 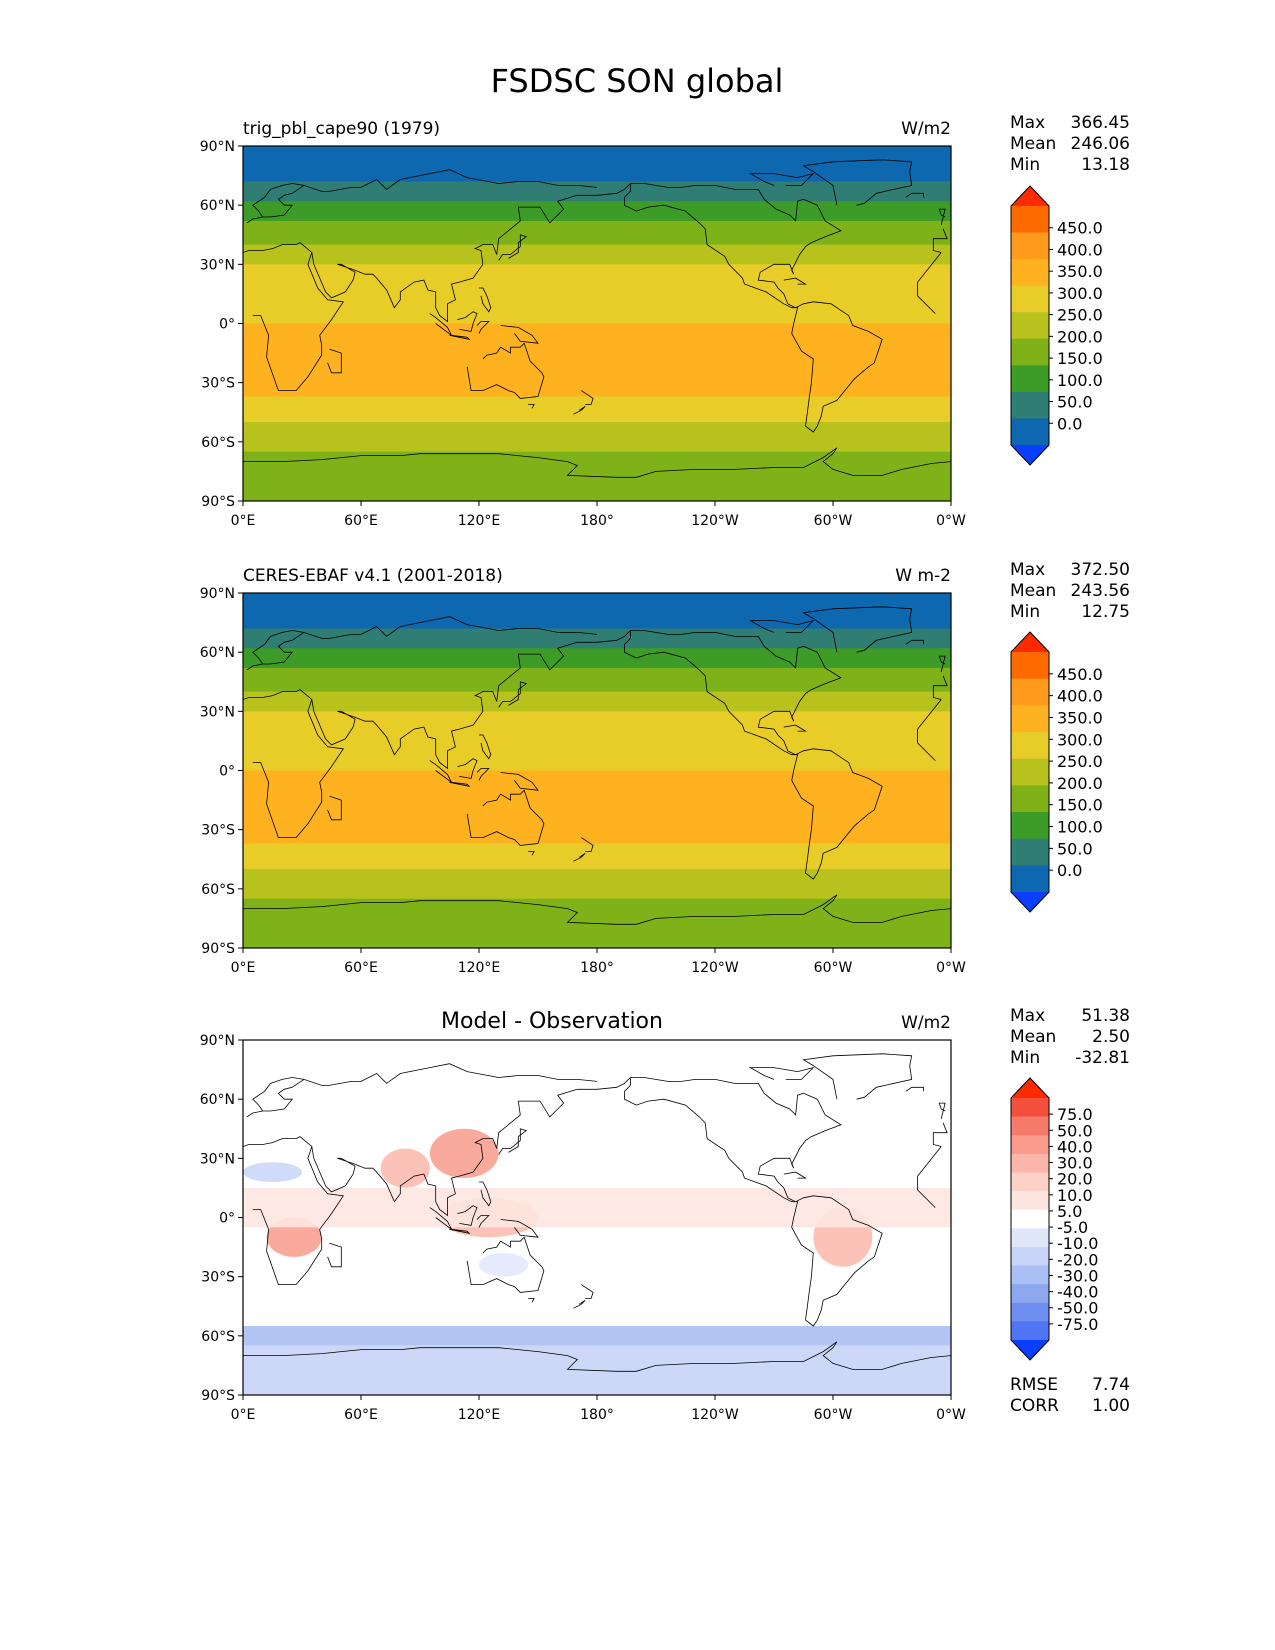 What do you see at coordinates (1034, 1406) in the screenshot?
I see `stat-label: CORR` at bounding box center [1034, 1406].